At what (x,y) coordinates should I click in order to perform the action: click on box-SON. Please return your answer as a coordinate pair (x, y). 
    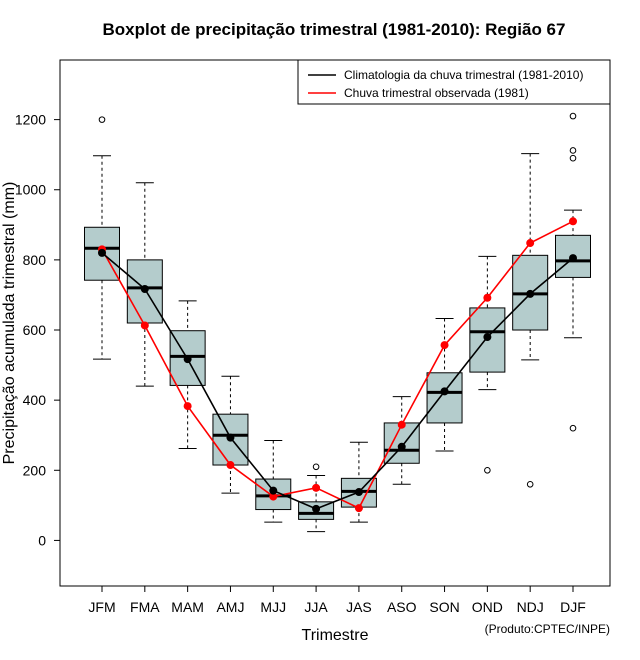
    Looking at the image, I should click on (444, 384).